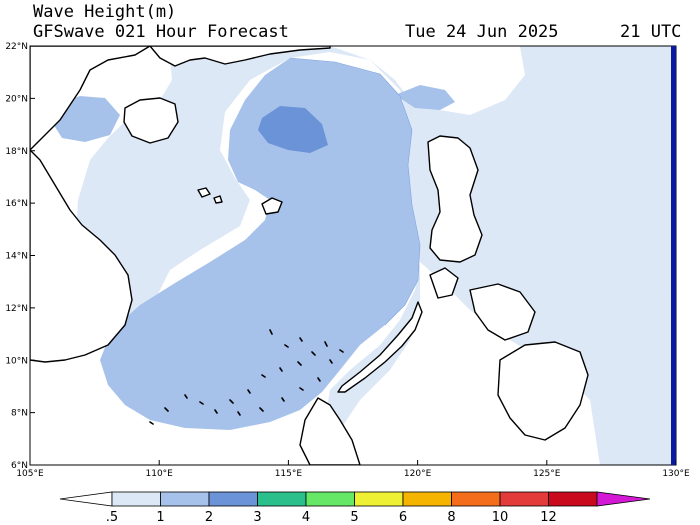 Image resolution: width=700 pixels, height=525 pixels. What do you see at coordinates (623, 499) in the screenshot?
I see `colorbar-max-arrow` at bounding box center [623, 499].